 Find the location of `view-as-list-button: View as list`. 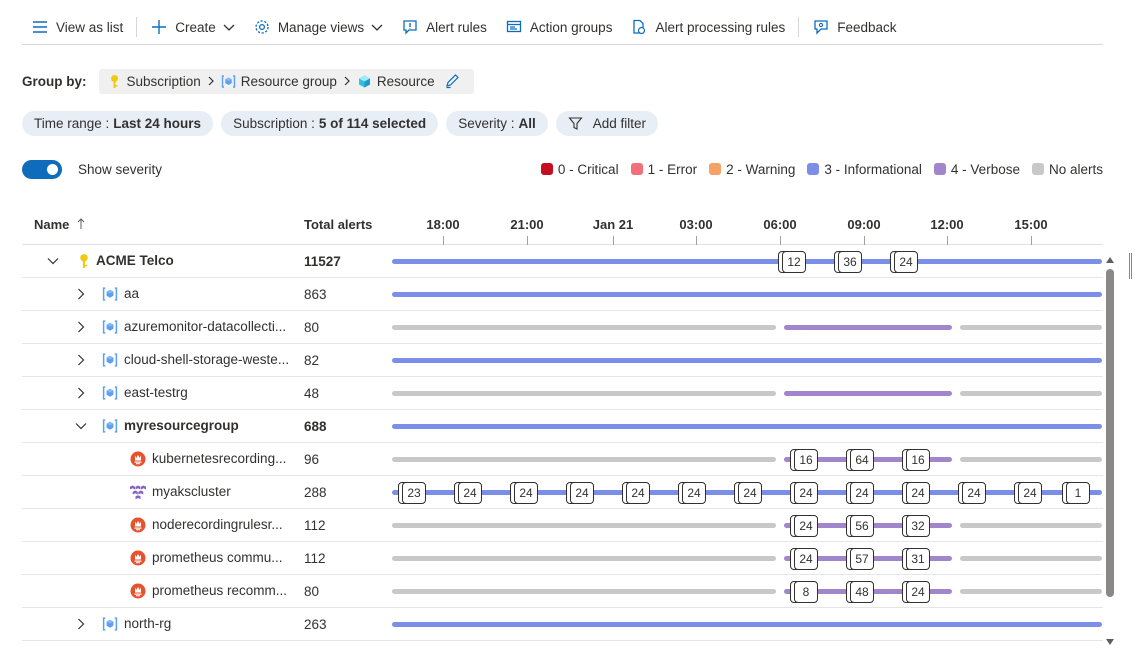

view-as-list-button: View as list is located at coordinates (77, 27).